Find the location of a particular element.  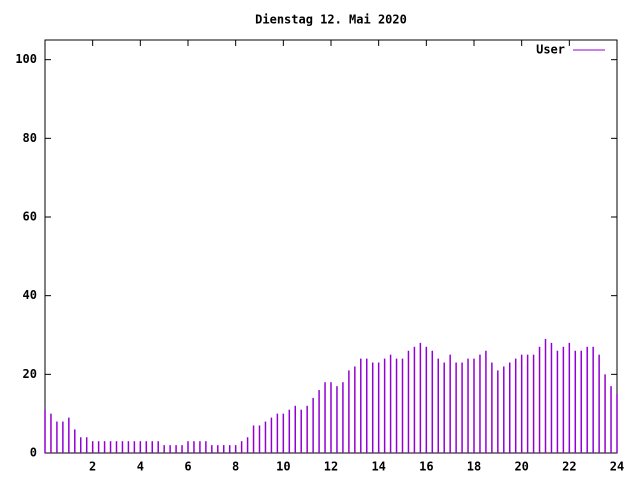

chart-title: Dienstag 12. Mai 2020 is located at coordinates (331, 20).